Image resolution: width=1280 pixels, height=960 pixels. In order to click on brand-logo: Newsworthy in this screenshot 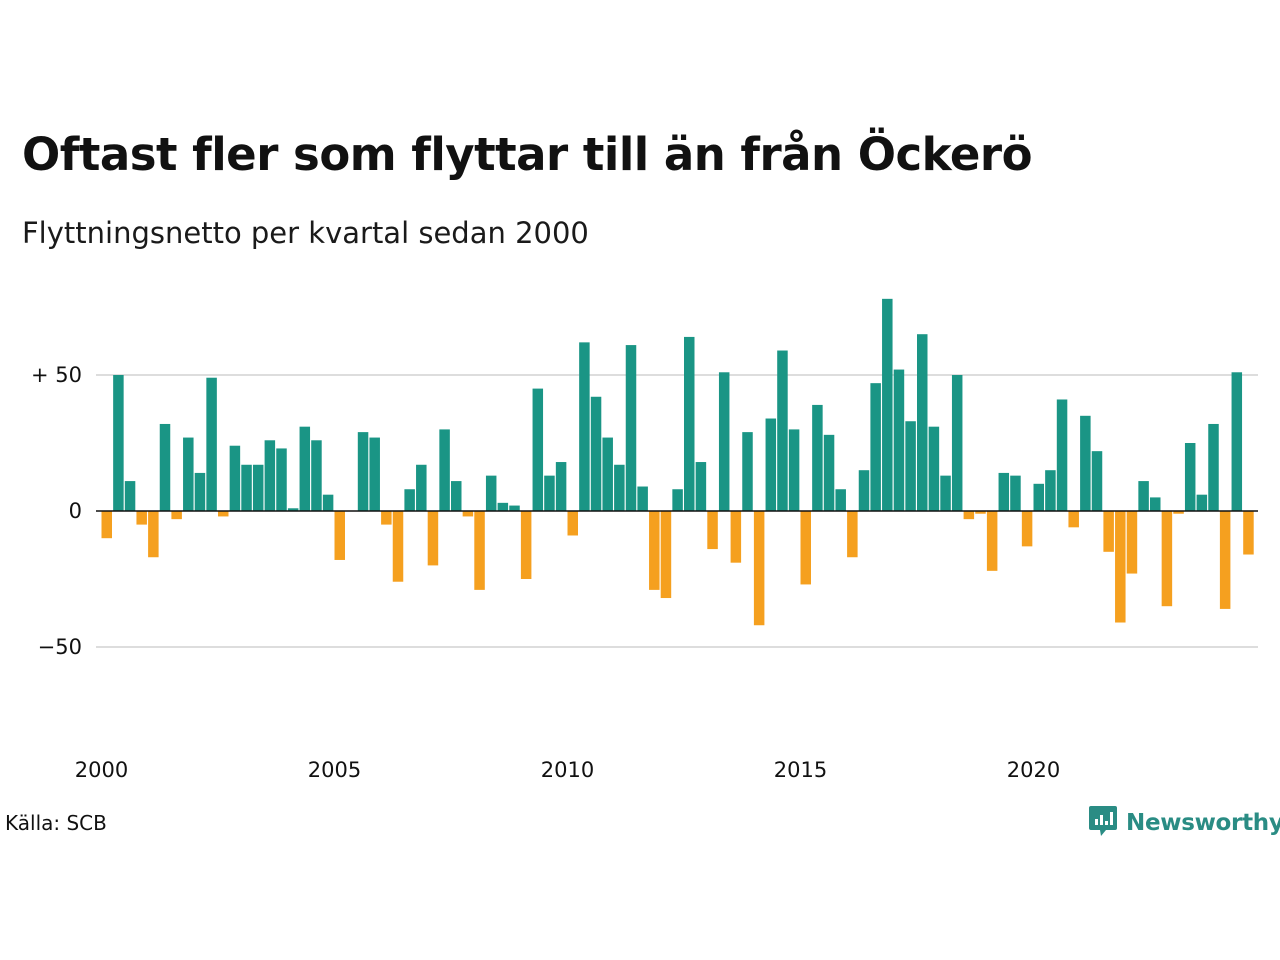, I will do `click(1184, 823)`.